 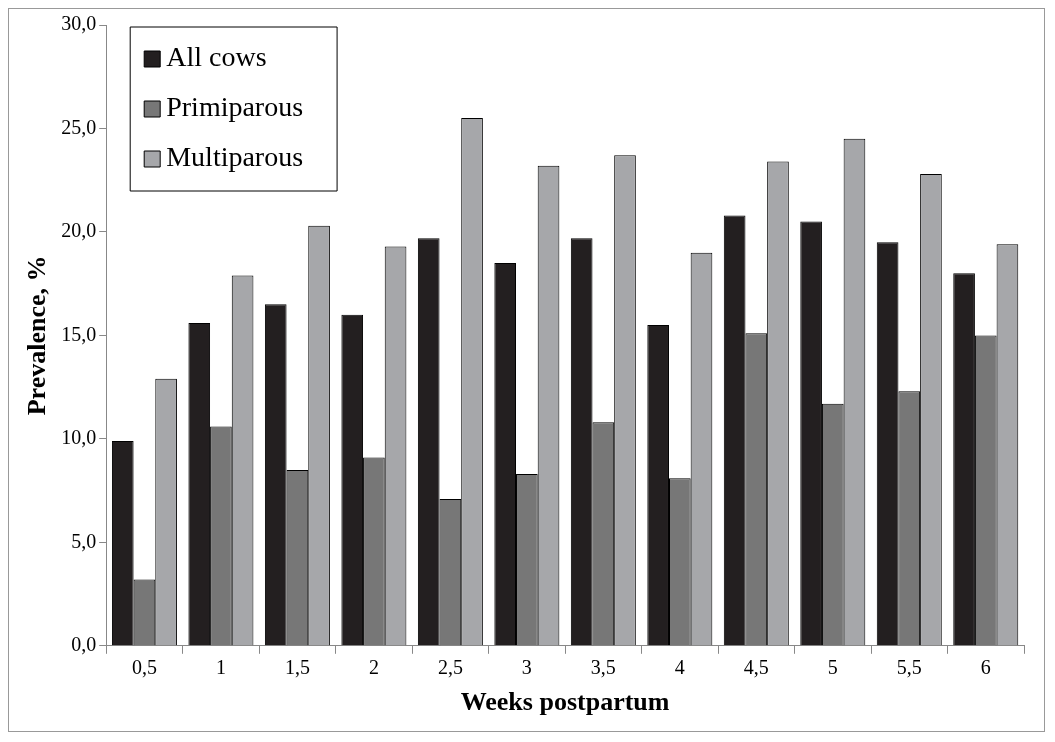 What do you see at coordinates (235, 107) in the screenshot?
I see `legend-label: Primiparous` at bounding box center [235, 107].